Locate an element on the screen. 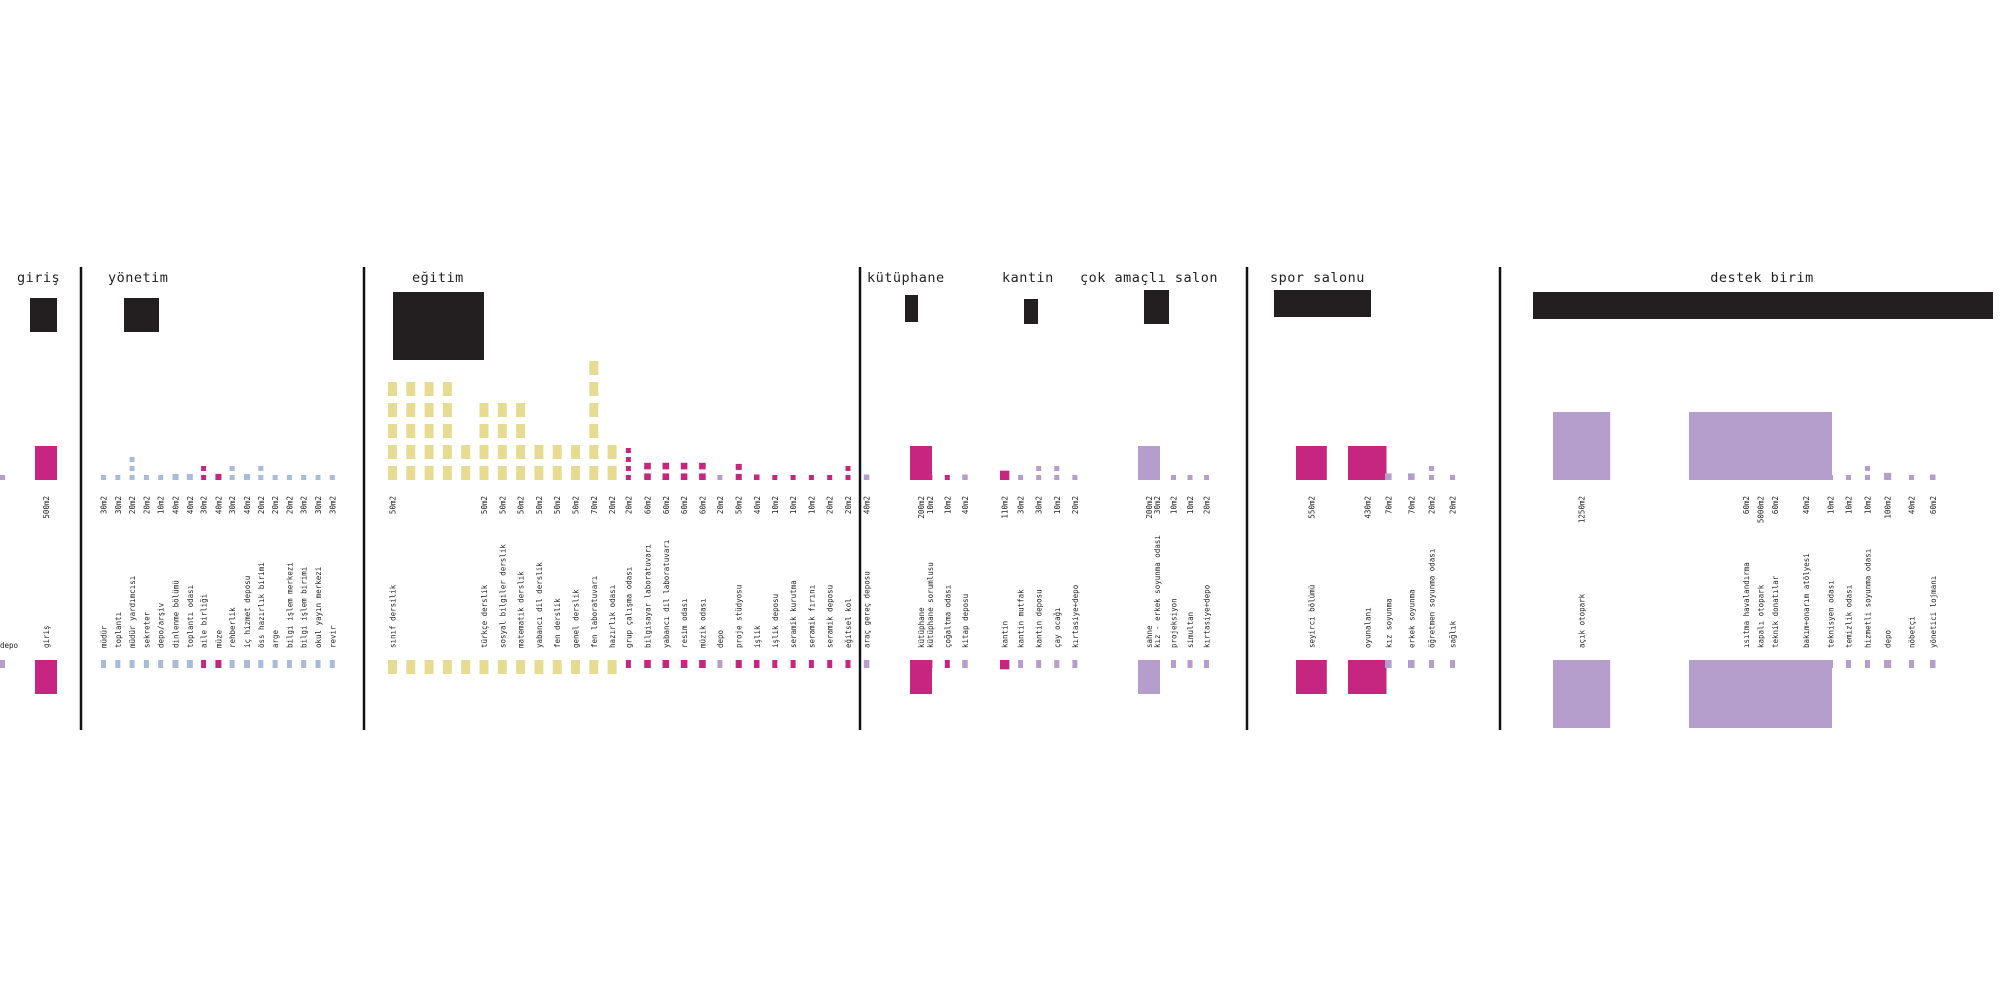 Image resolution: width=2000 pixels, height=1003 pixels. space-name-label: dinlenme bölümü is located at coordinates (176, 614).